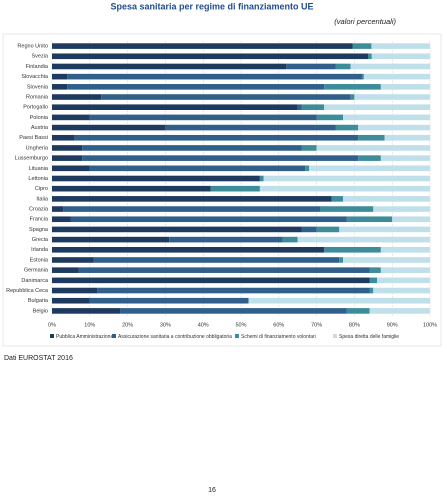 The height and width of the screenshot is (502, 445). What do you see at coordinates (38, 87) in the screenshot?
I see `y-tick-label: Slovenia` at bounding box center [38, 87].